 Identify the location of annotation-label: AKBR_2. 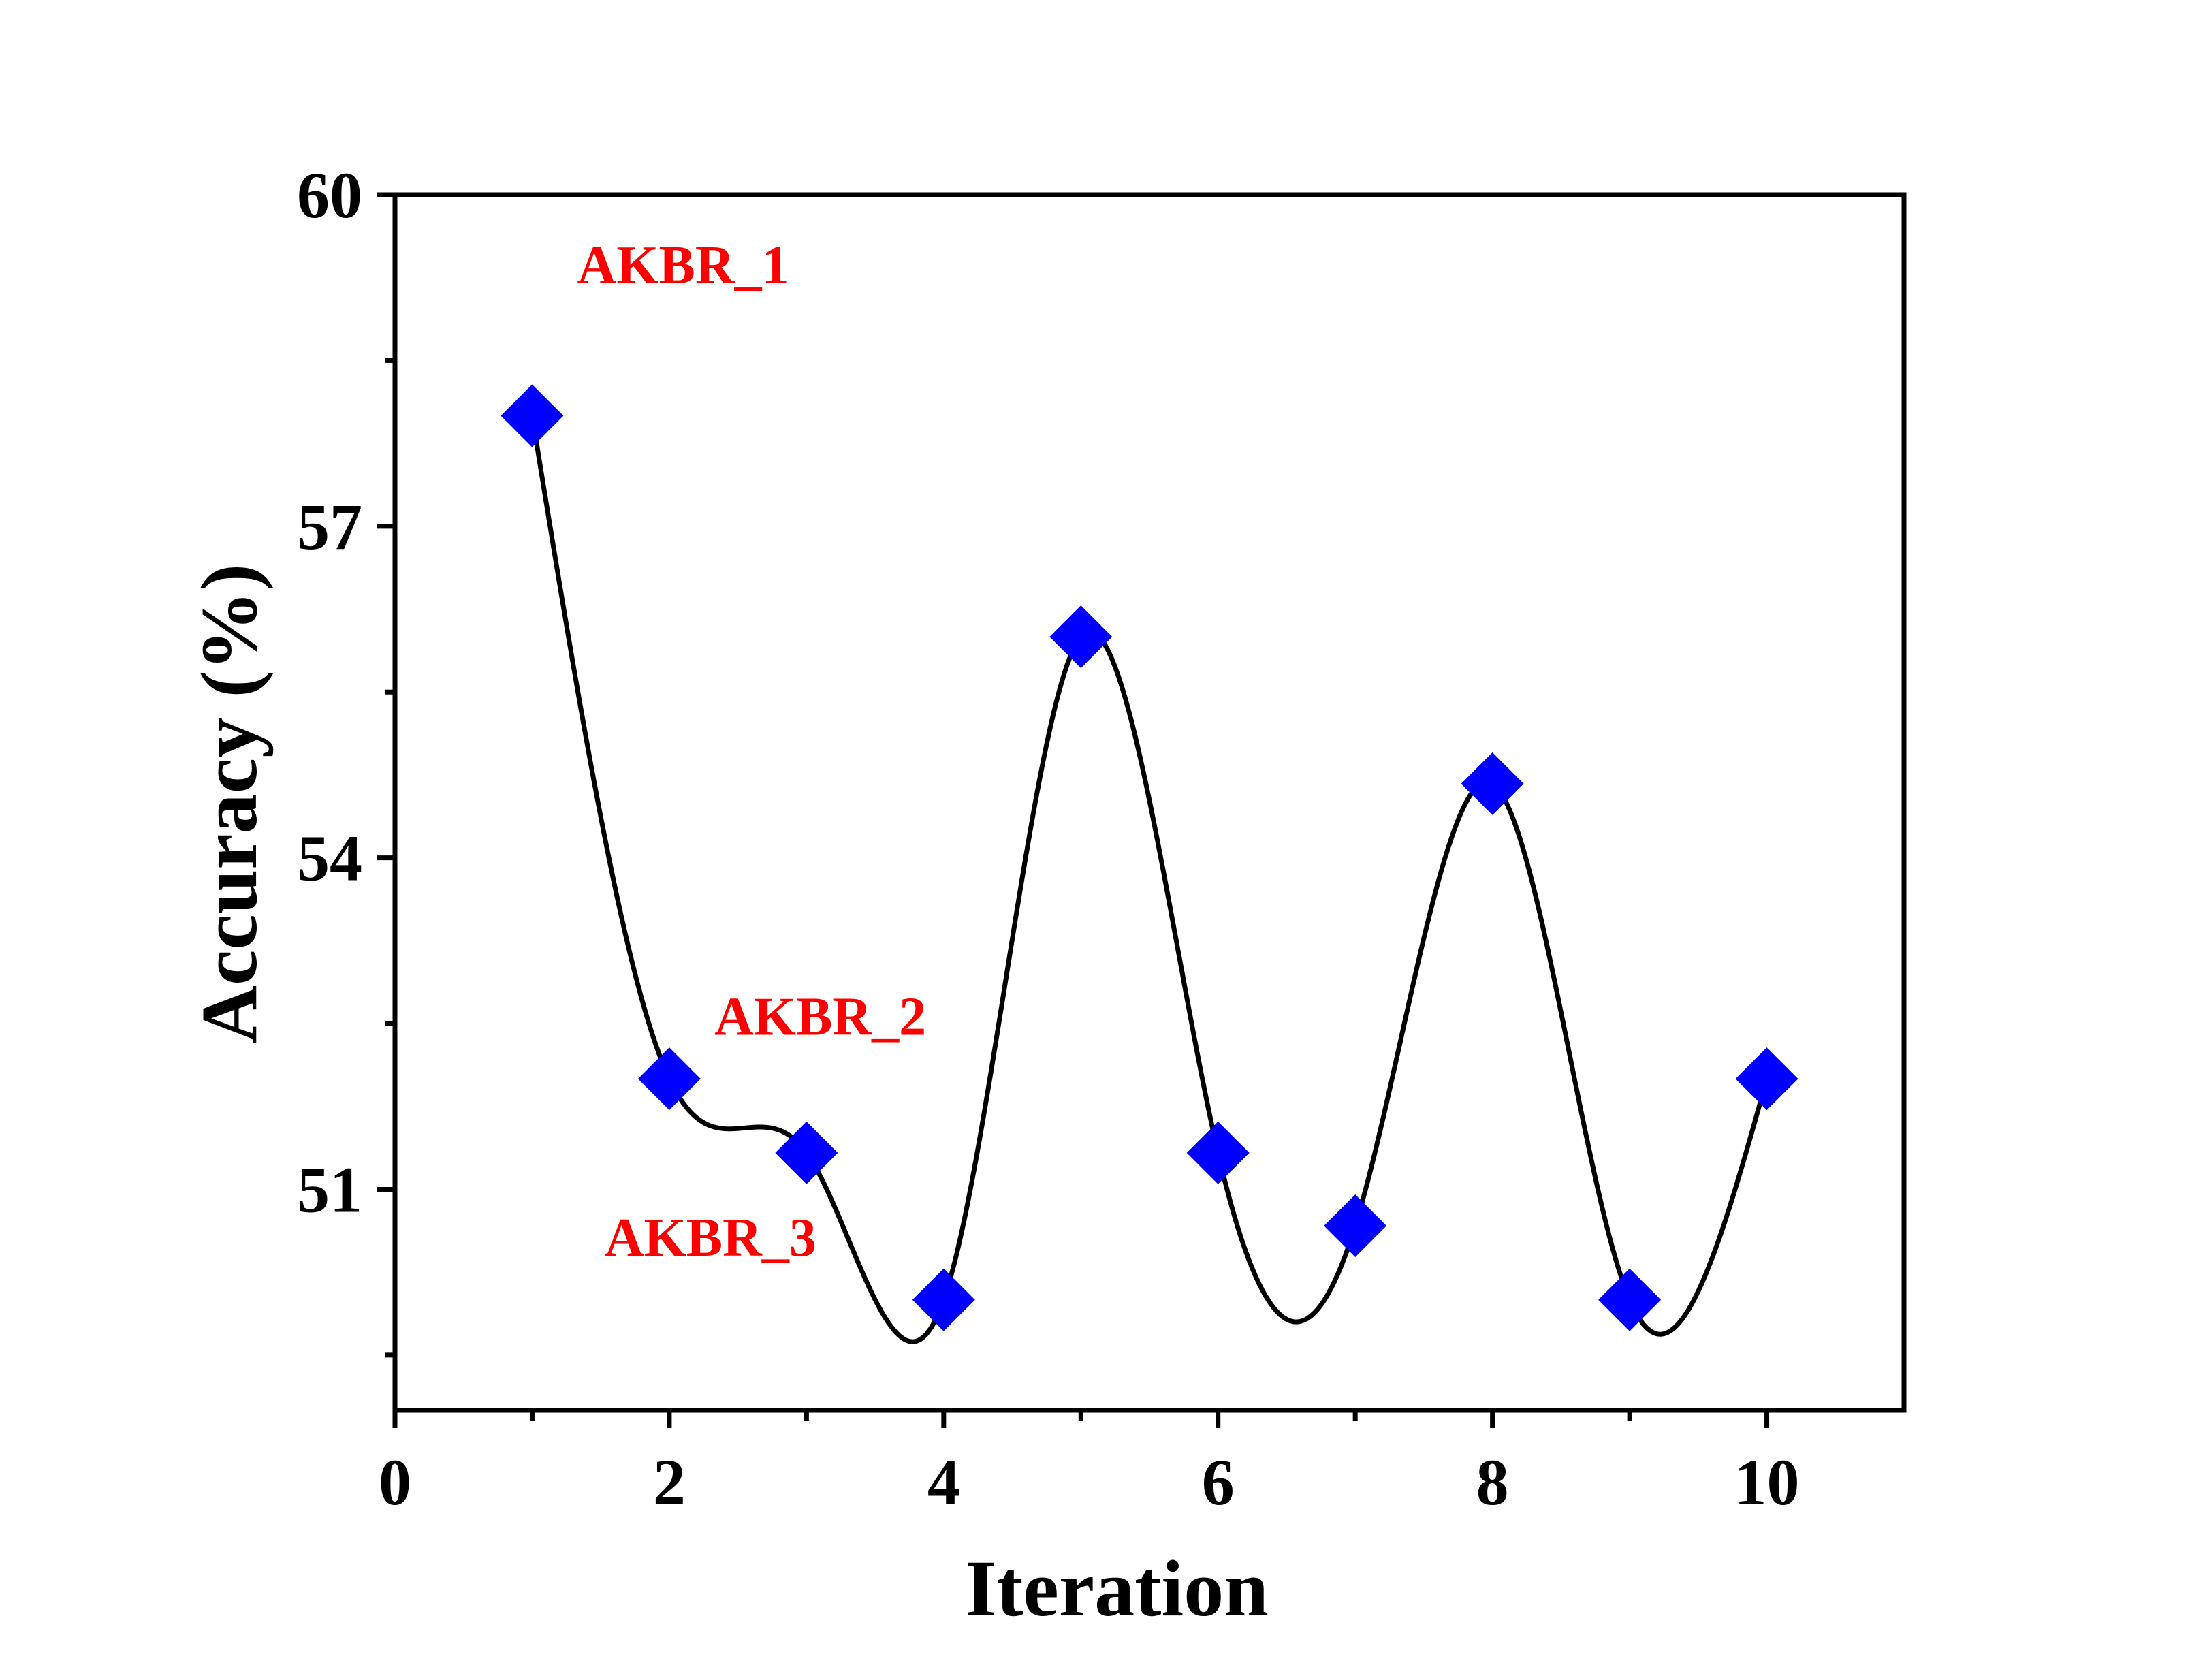
(820, 1017).